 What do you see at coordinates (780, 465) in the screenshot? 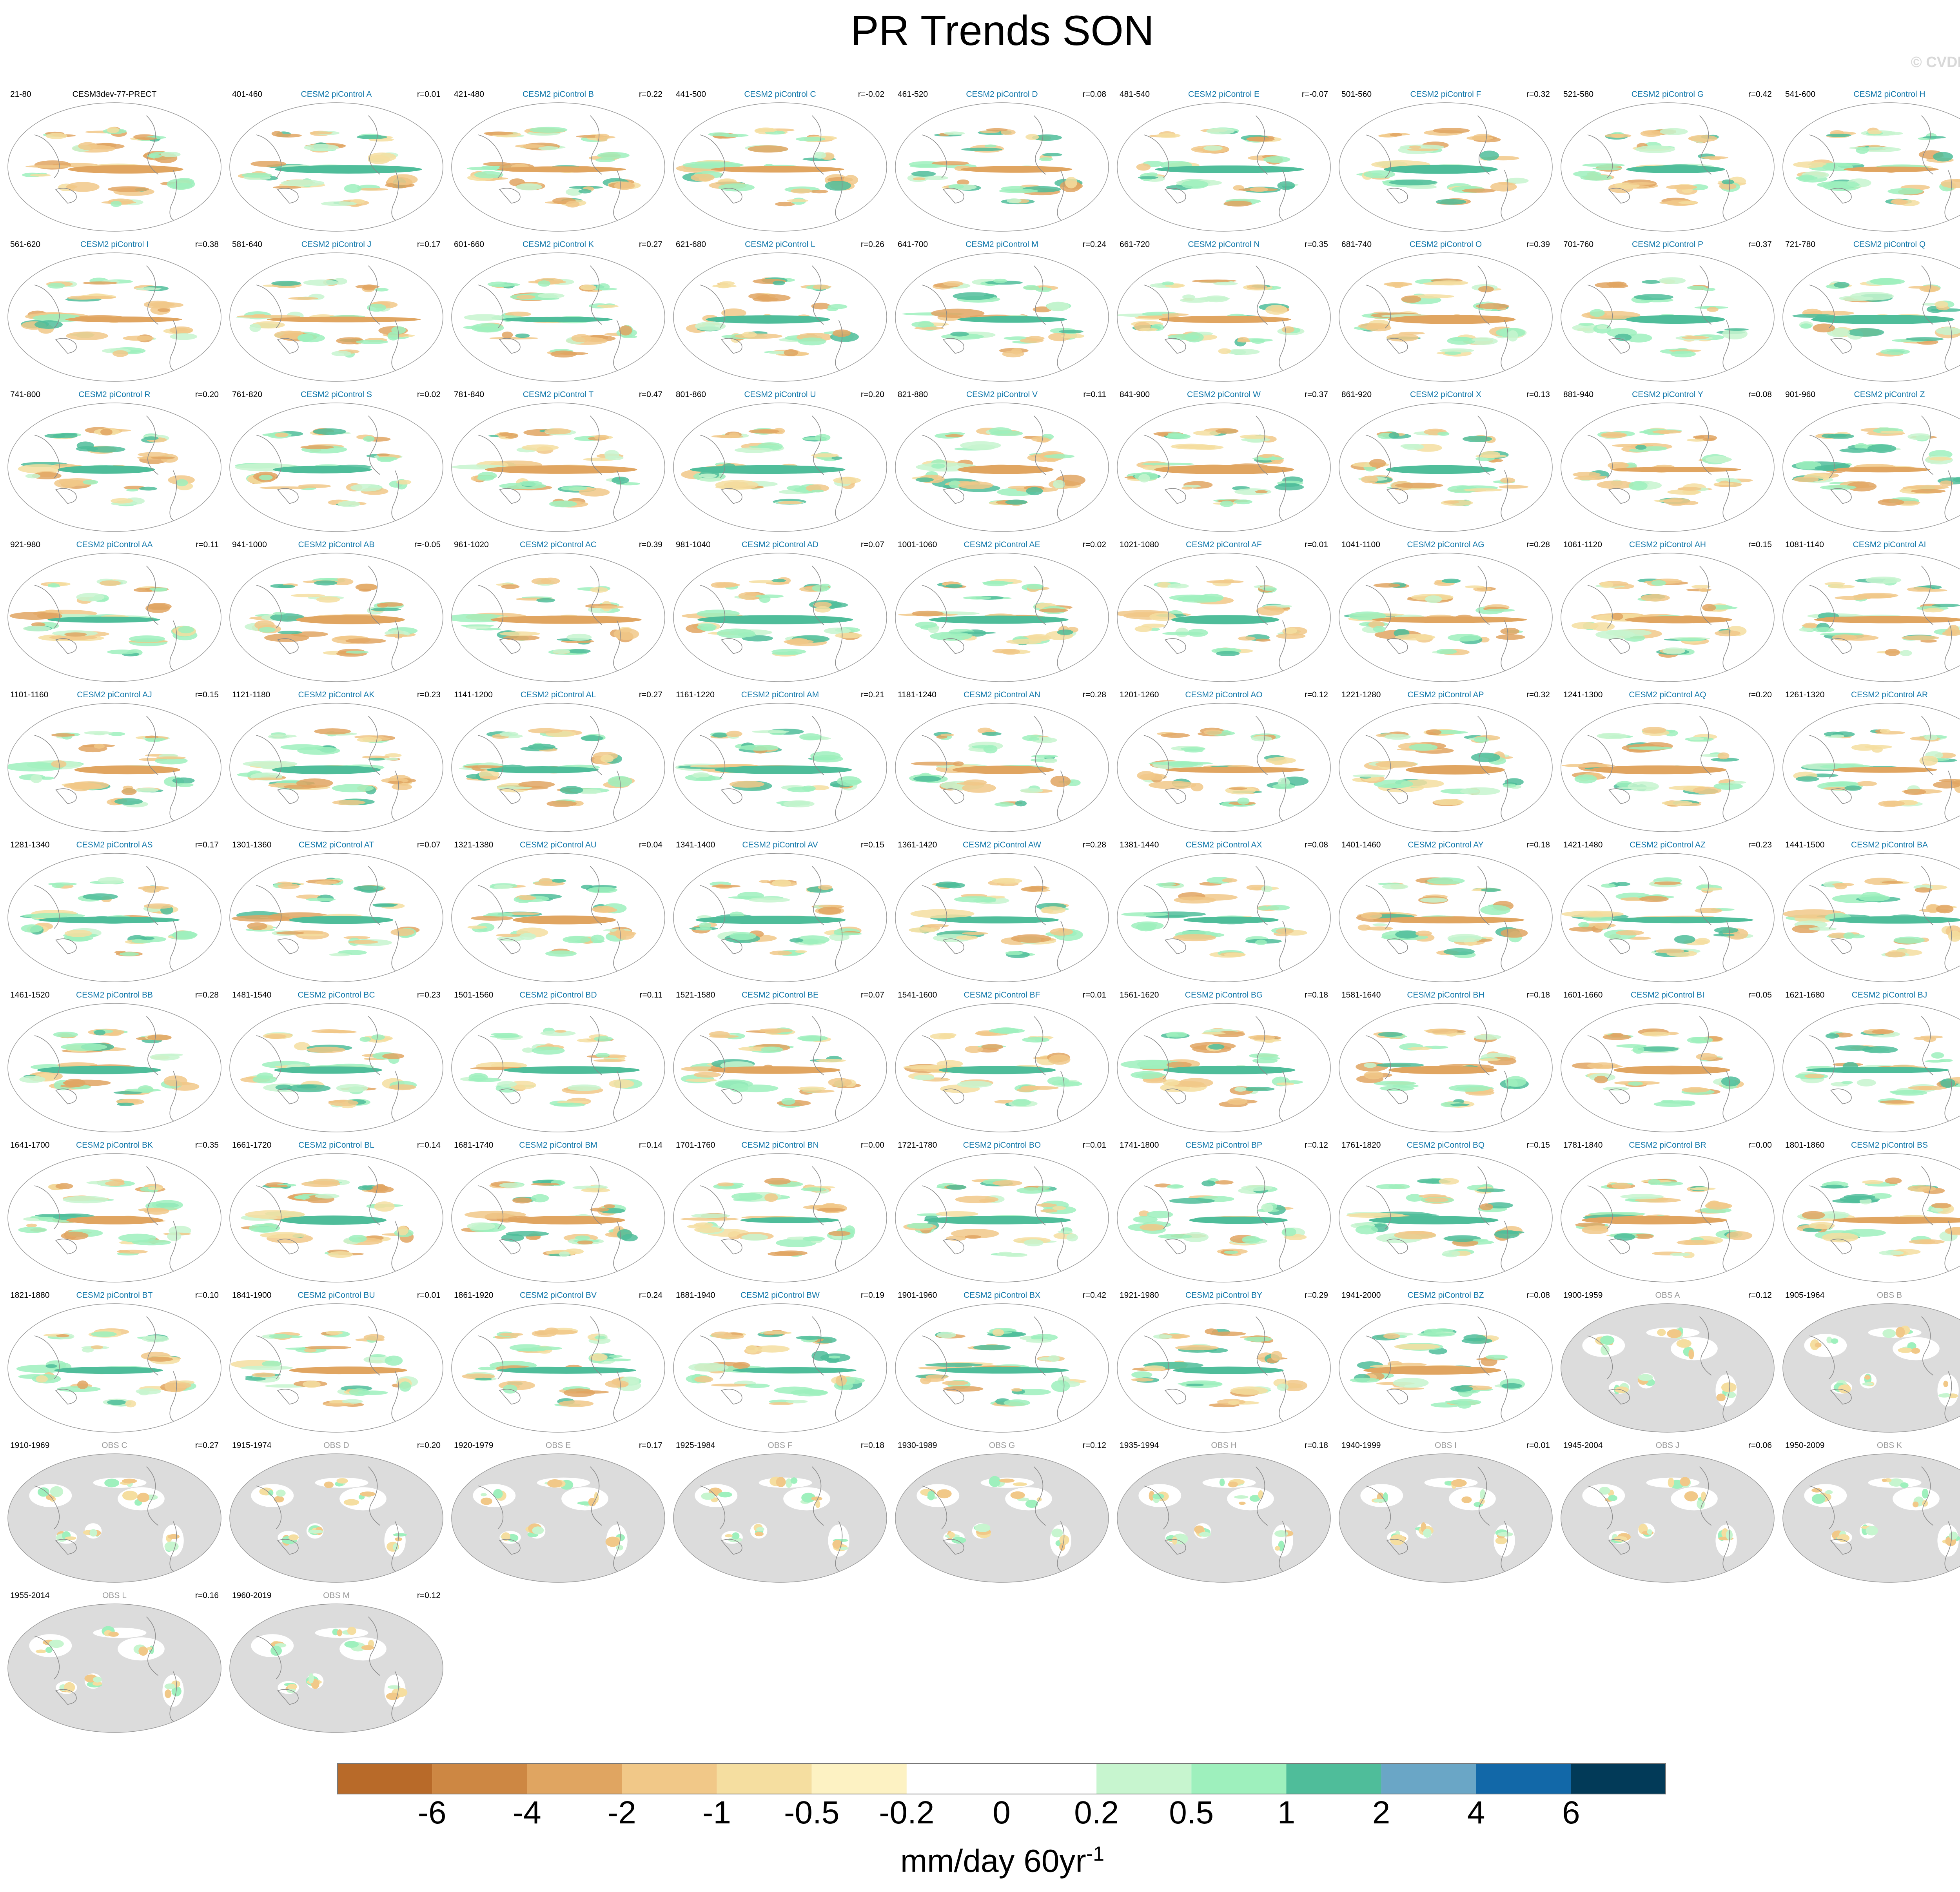
I see `map-panel: CESM2 piControl U 801-860 r=0.20` at bounding box center [780, 465].